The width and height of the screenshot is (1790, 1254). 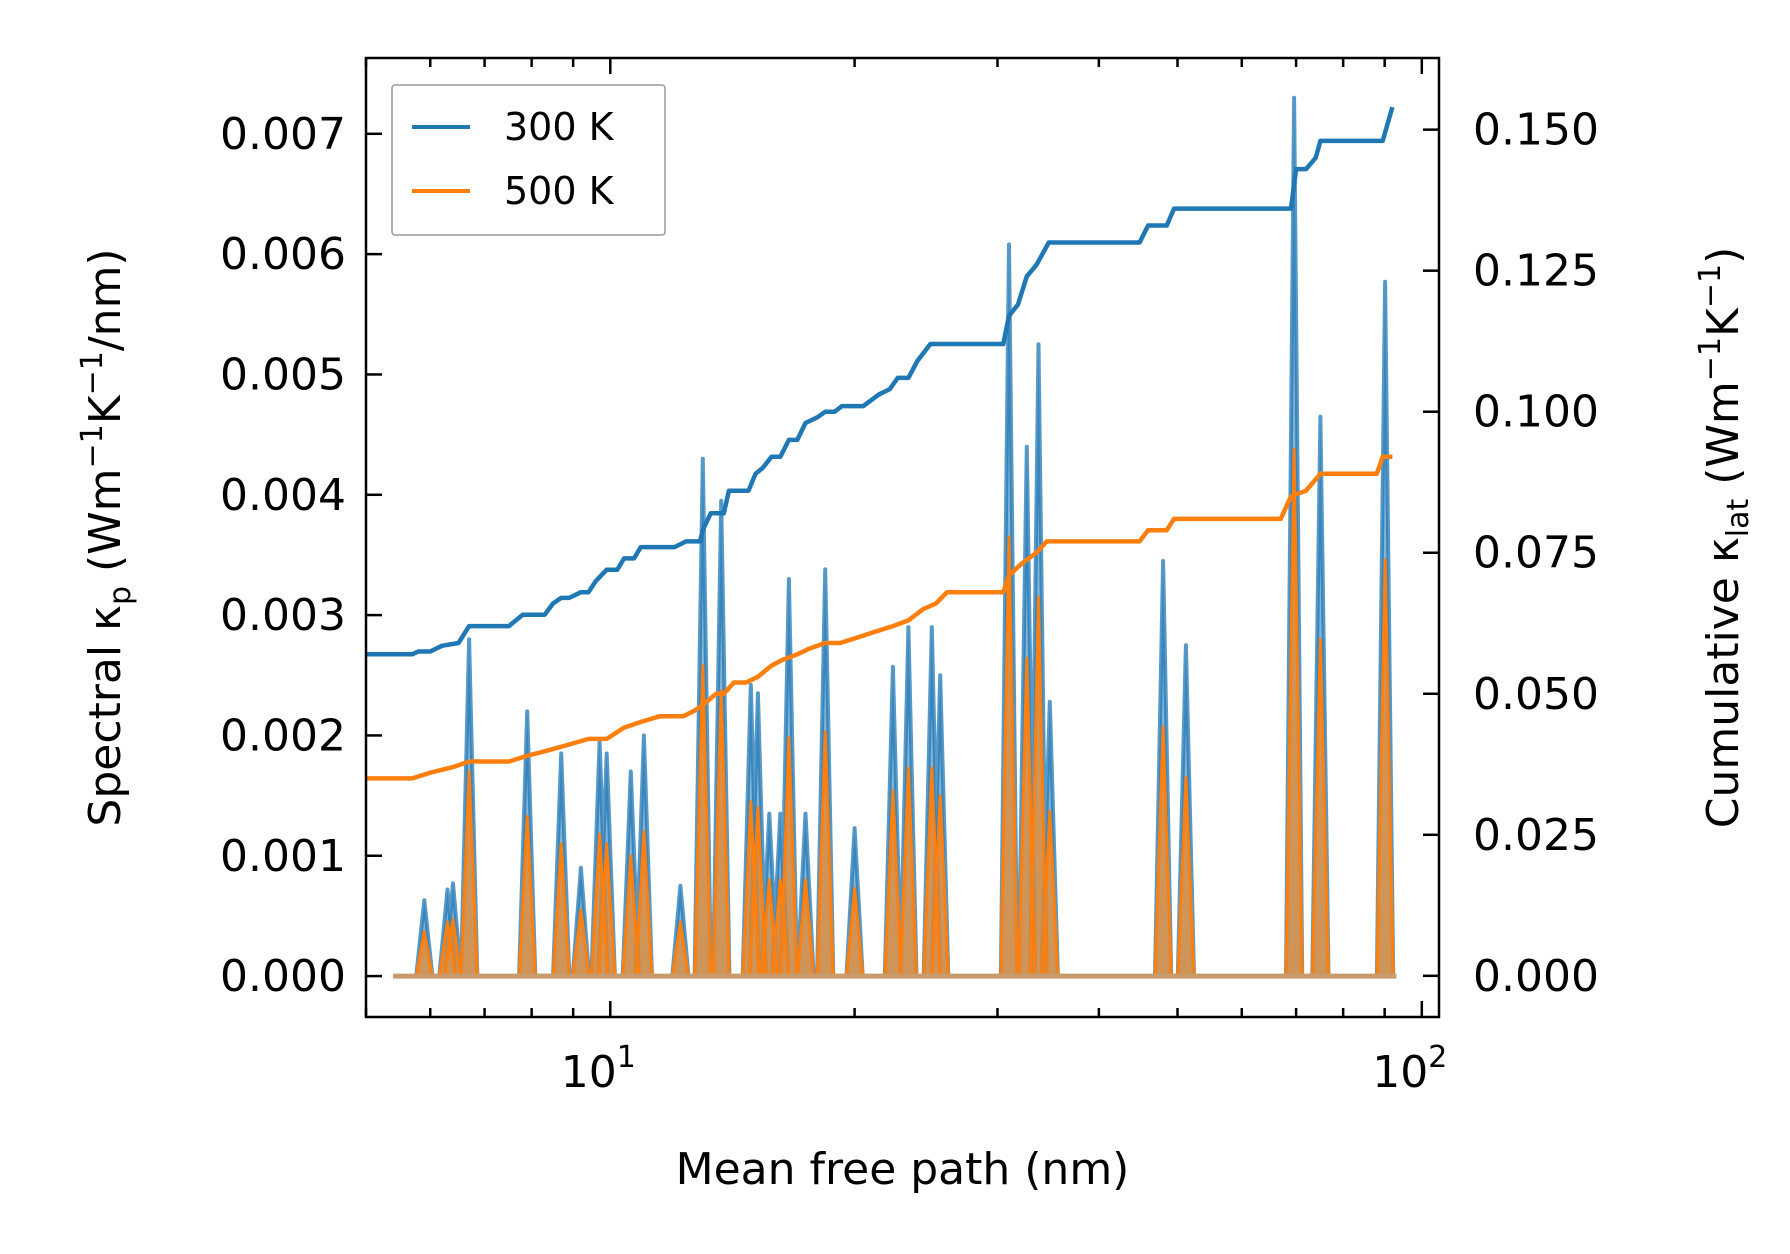 What do you see at coordinates (283, 856) in the screenshot?
I see `y-left-tick-label: 0.001` at bounding box center [283, 856].